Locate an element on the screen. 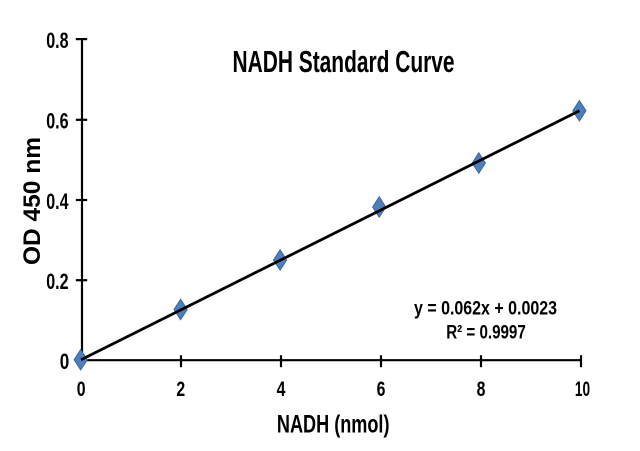  svg-text: 0.4 is located at coordinates (57, 201).